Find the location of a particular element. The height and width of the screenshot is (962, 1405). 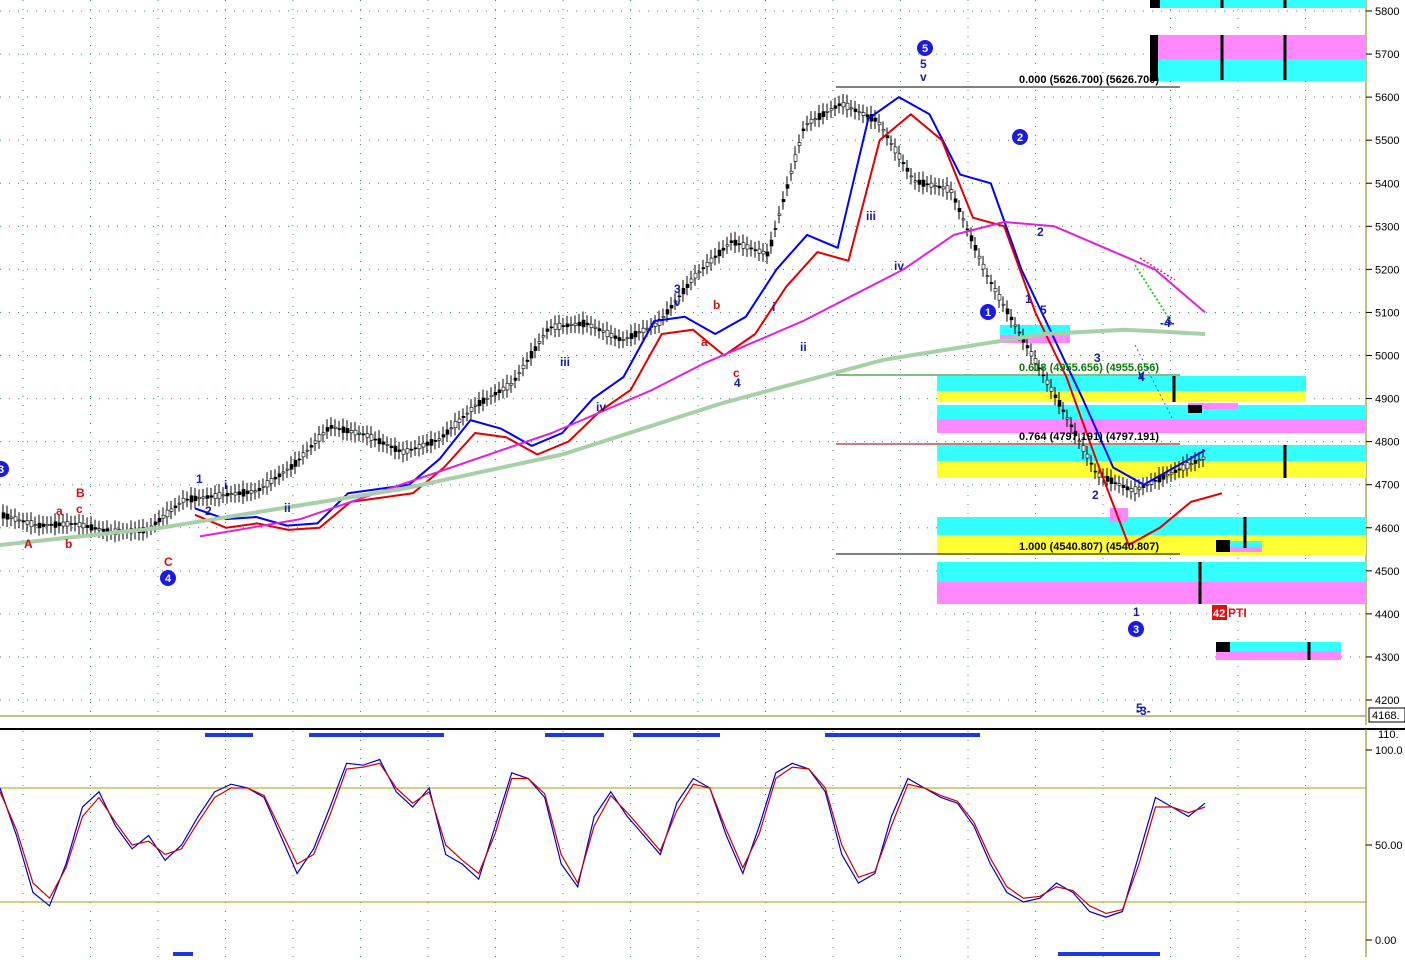

circled-wave-label-2: 5 is located at coordinates (925, 49).